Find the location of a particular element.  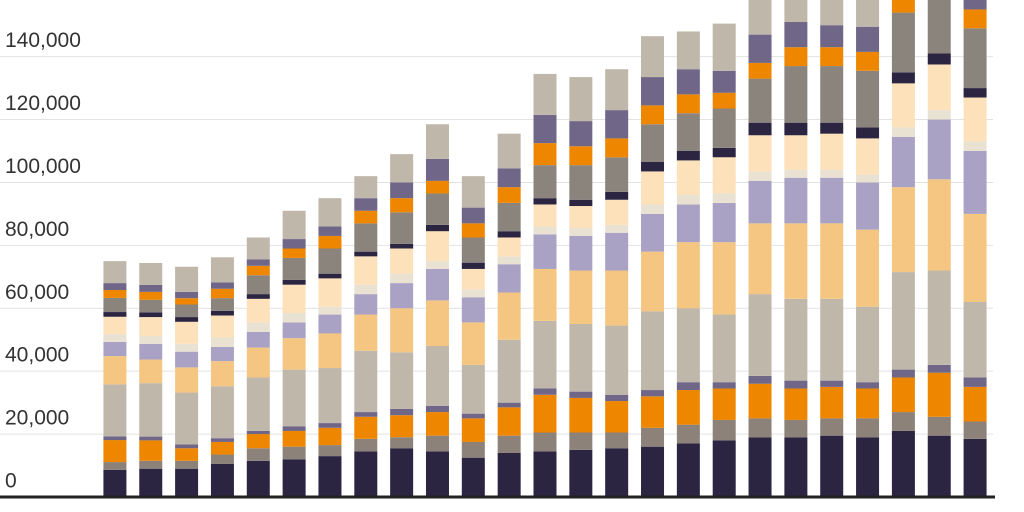

y-tick-label: 120,000 is located at coordinates (43, 103).